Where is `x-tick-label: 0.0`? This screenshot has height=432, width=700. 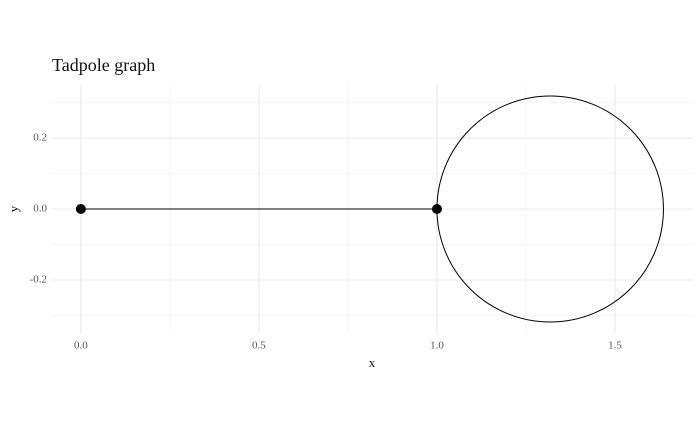
x-tick-label: 0.0 is located at coordinates (81, 346).